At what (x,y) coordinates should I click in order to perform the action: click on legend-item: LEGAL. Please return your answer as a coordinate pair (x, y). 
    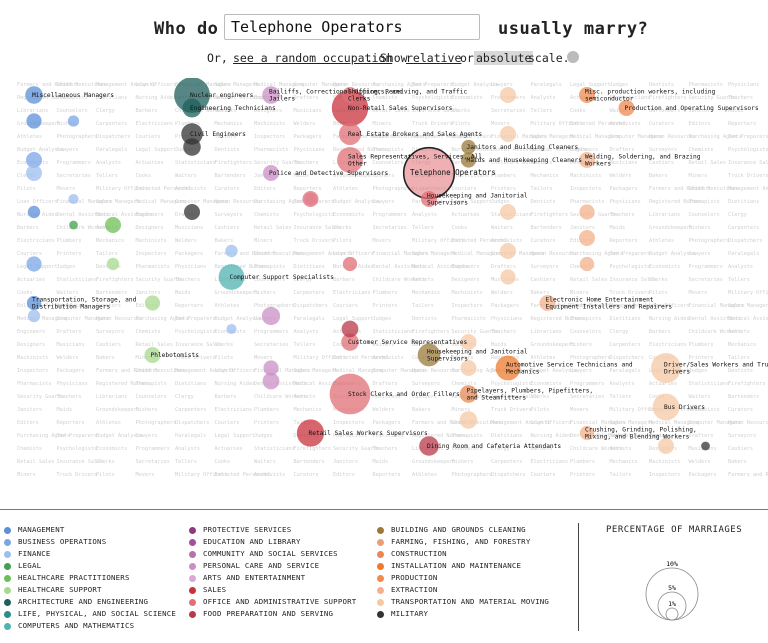
    Looking at the image, I should click on (90, 566).